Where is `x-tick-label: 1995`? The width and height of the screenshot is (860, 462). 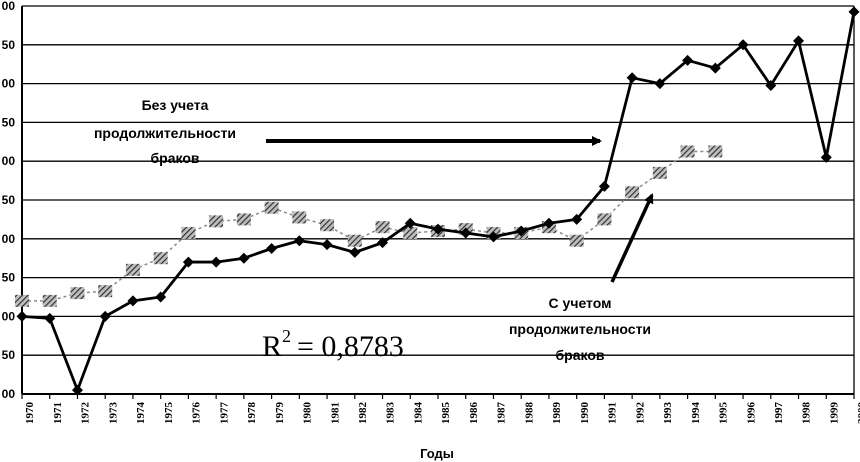 x-tick-label: 1995 is located at coordinates (724, 413).